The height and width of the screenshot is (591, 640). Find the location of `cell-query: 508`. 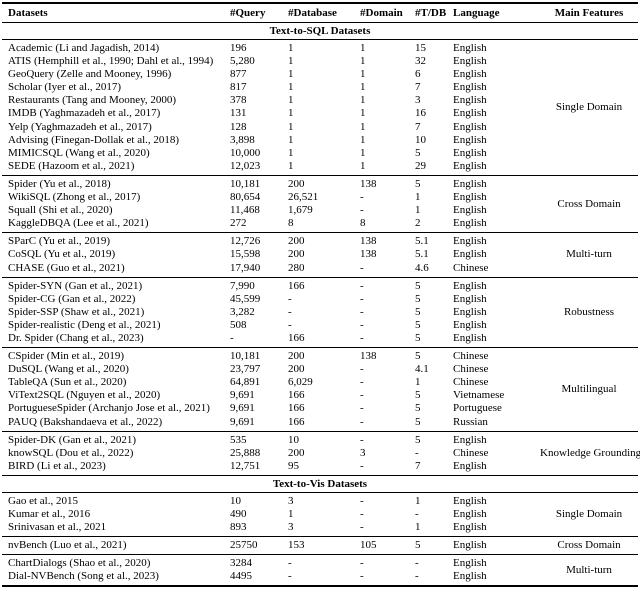

cell-query: 508 is located at coordinates (238, 324).